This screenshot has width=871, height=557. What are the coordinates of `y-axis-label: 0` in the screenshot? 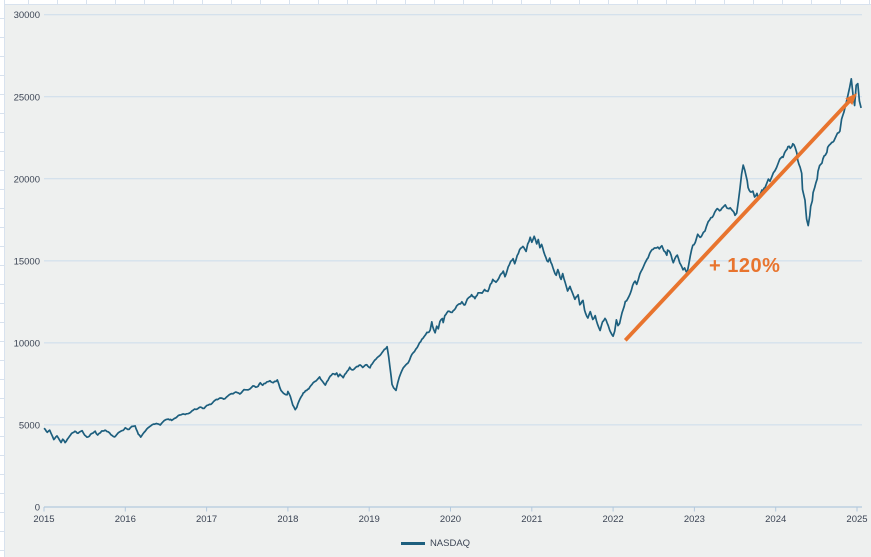 It's located at (37, 508).